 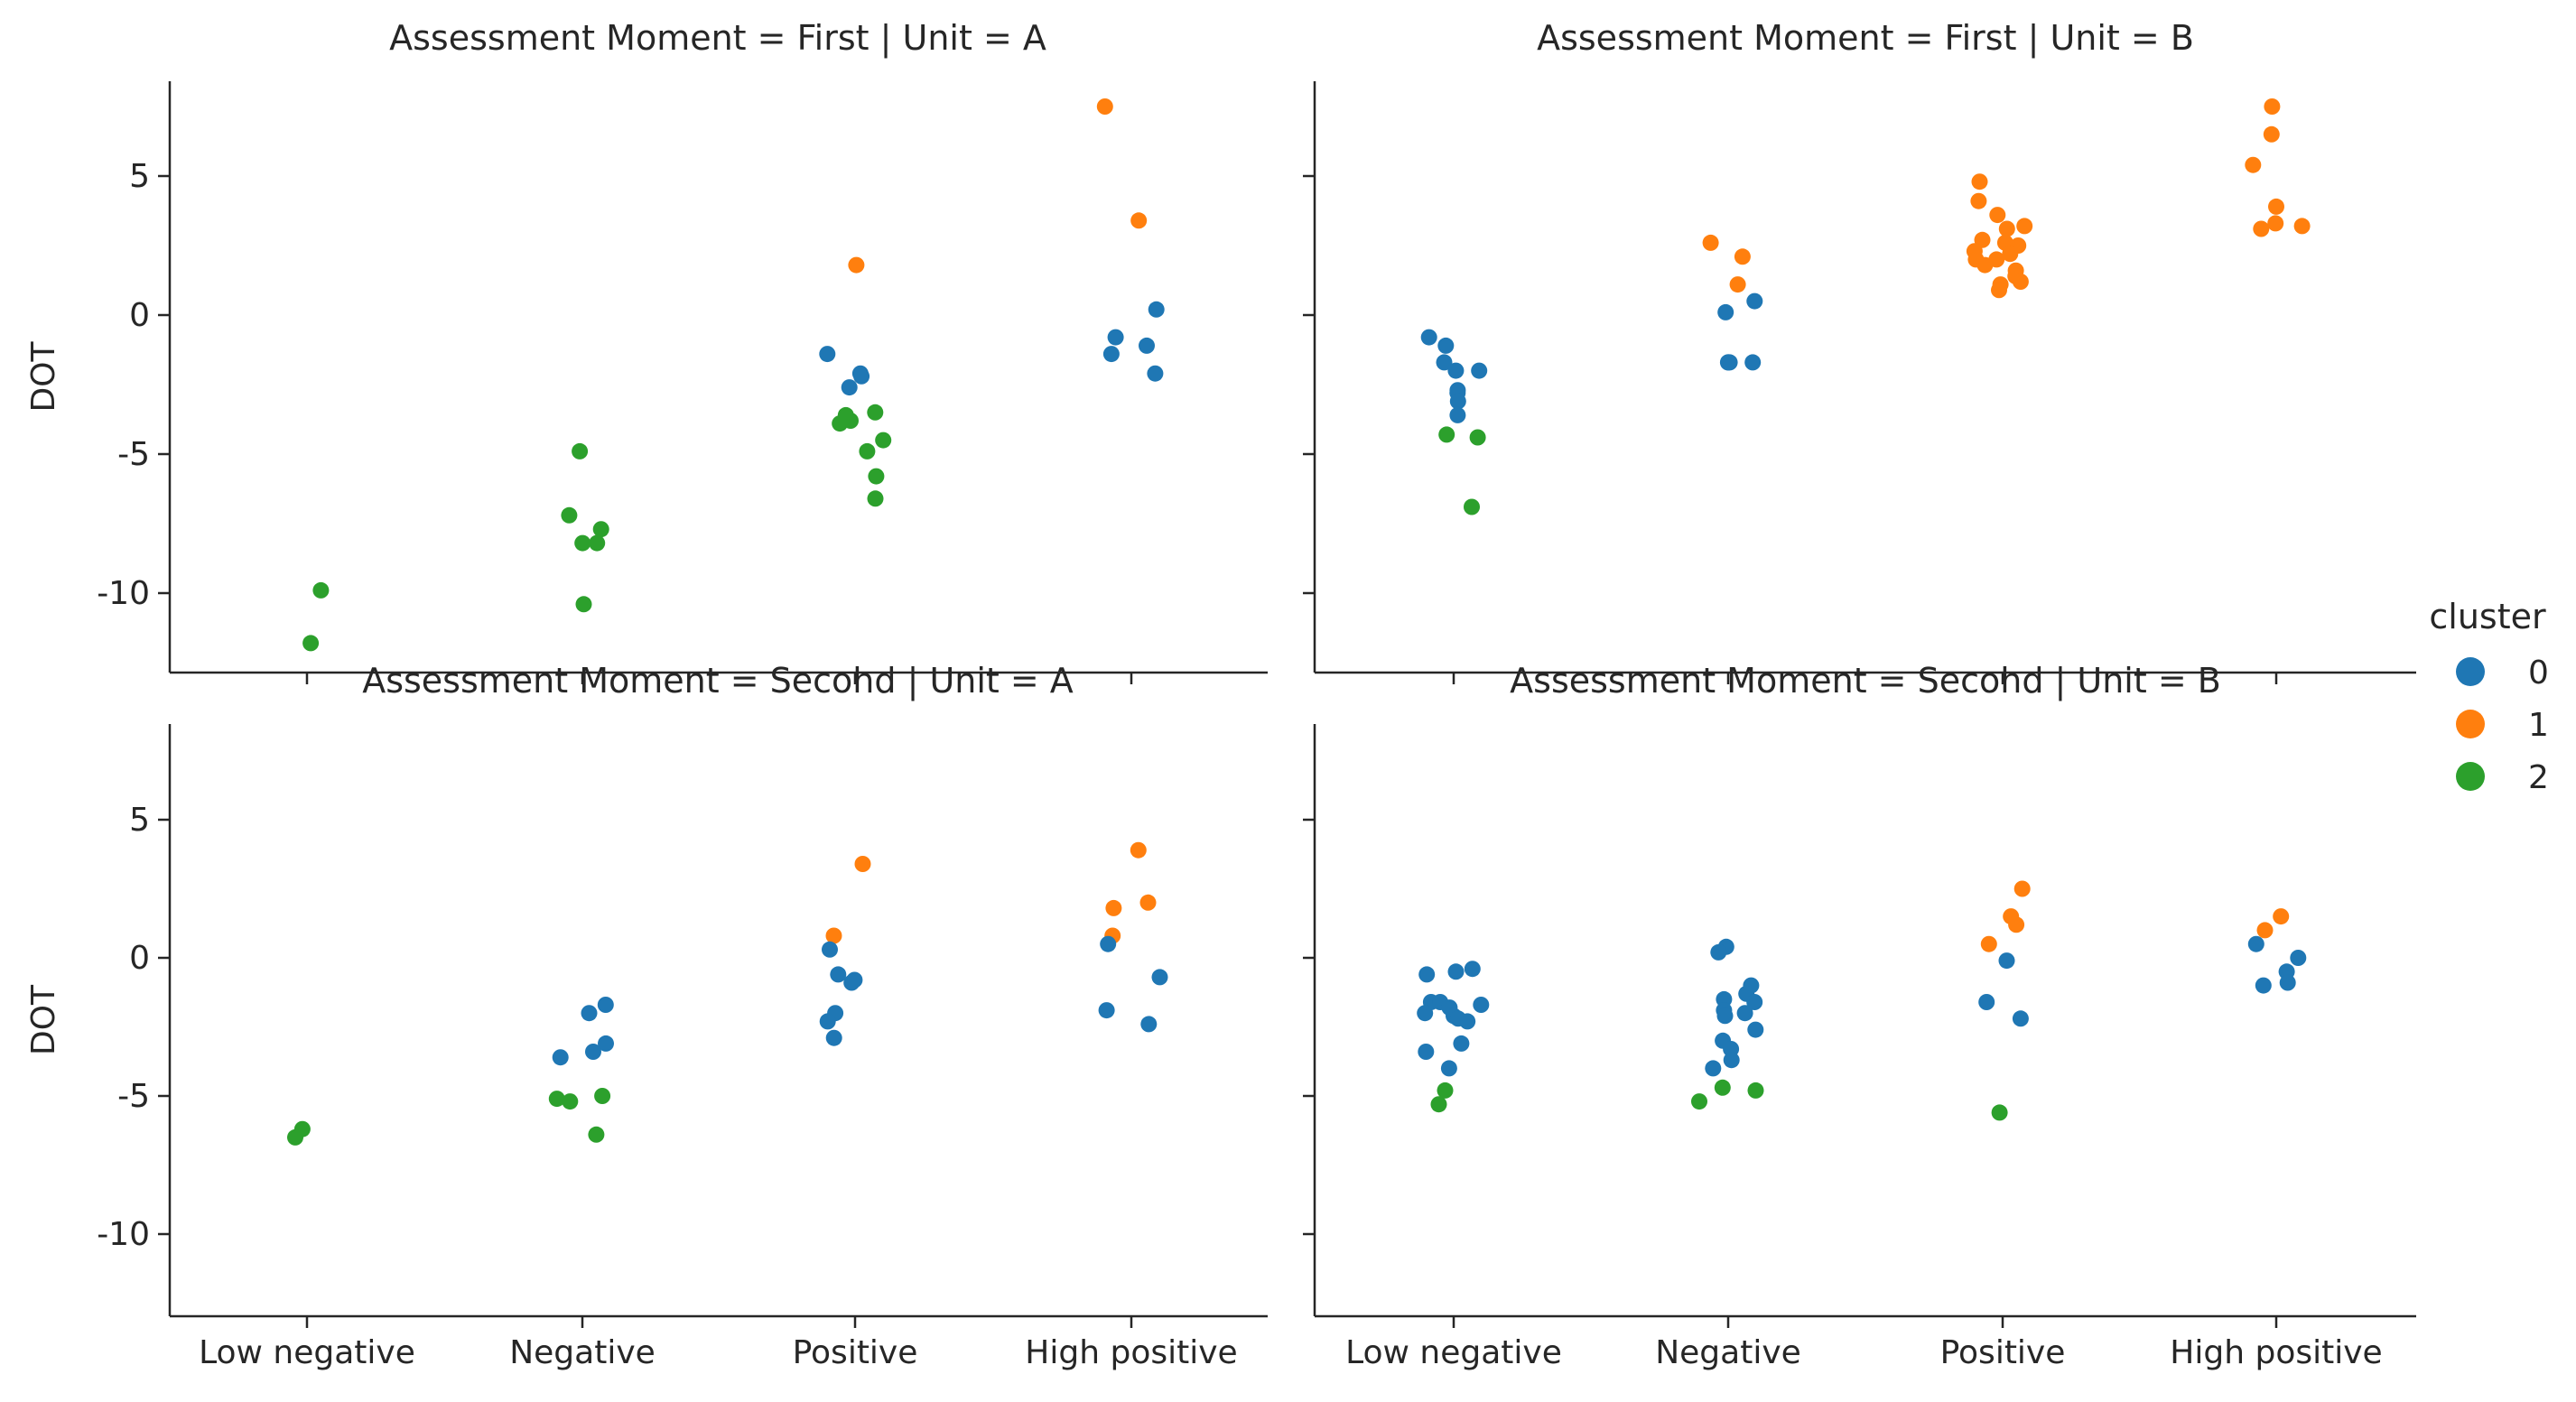 I want to click on y-tick-label: 5, so click(x=139, y=820).